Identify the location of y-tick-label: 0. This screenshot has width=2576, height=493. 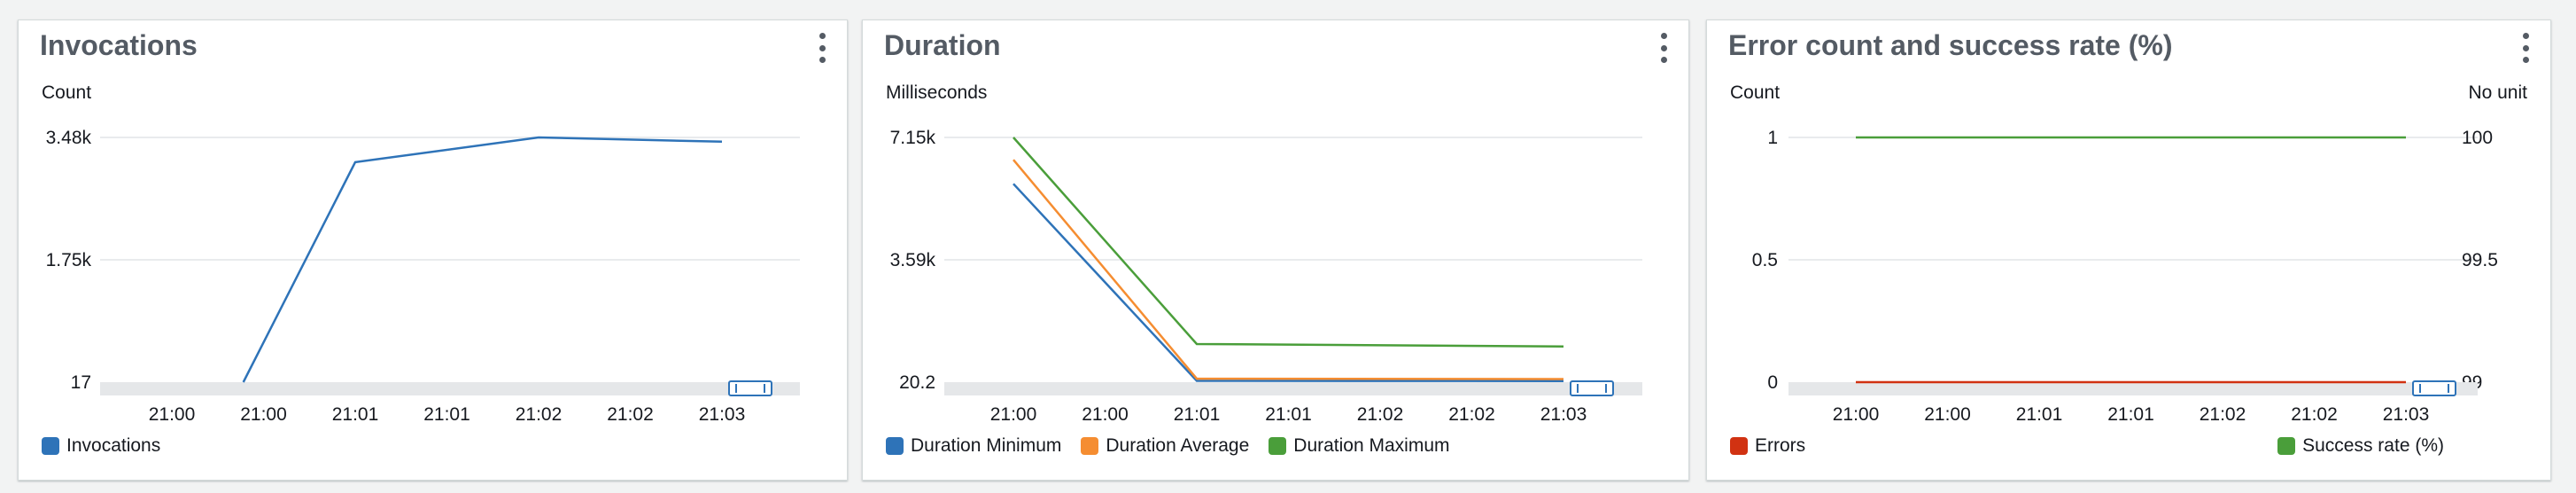
(1772, 382).